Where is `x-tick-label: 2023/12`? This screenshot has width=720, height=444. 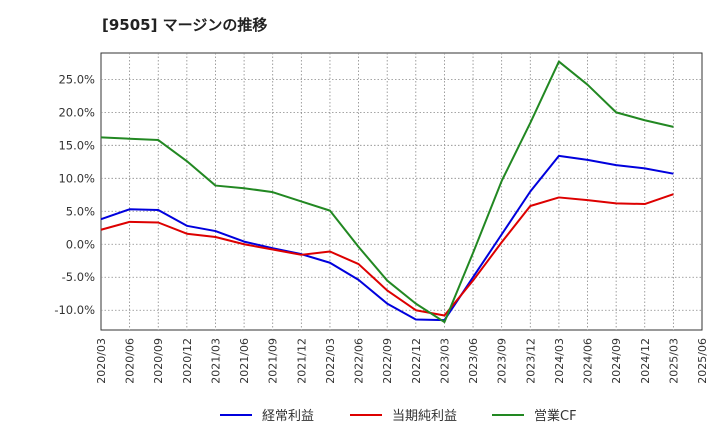 x-tick-label: 2023/12 is located at coordinates (530, 361).